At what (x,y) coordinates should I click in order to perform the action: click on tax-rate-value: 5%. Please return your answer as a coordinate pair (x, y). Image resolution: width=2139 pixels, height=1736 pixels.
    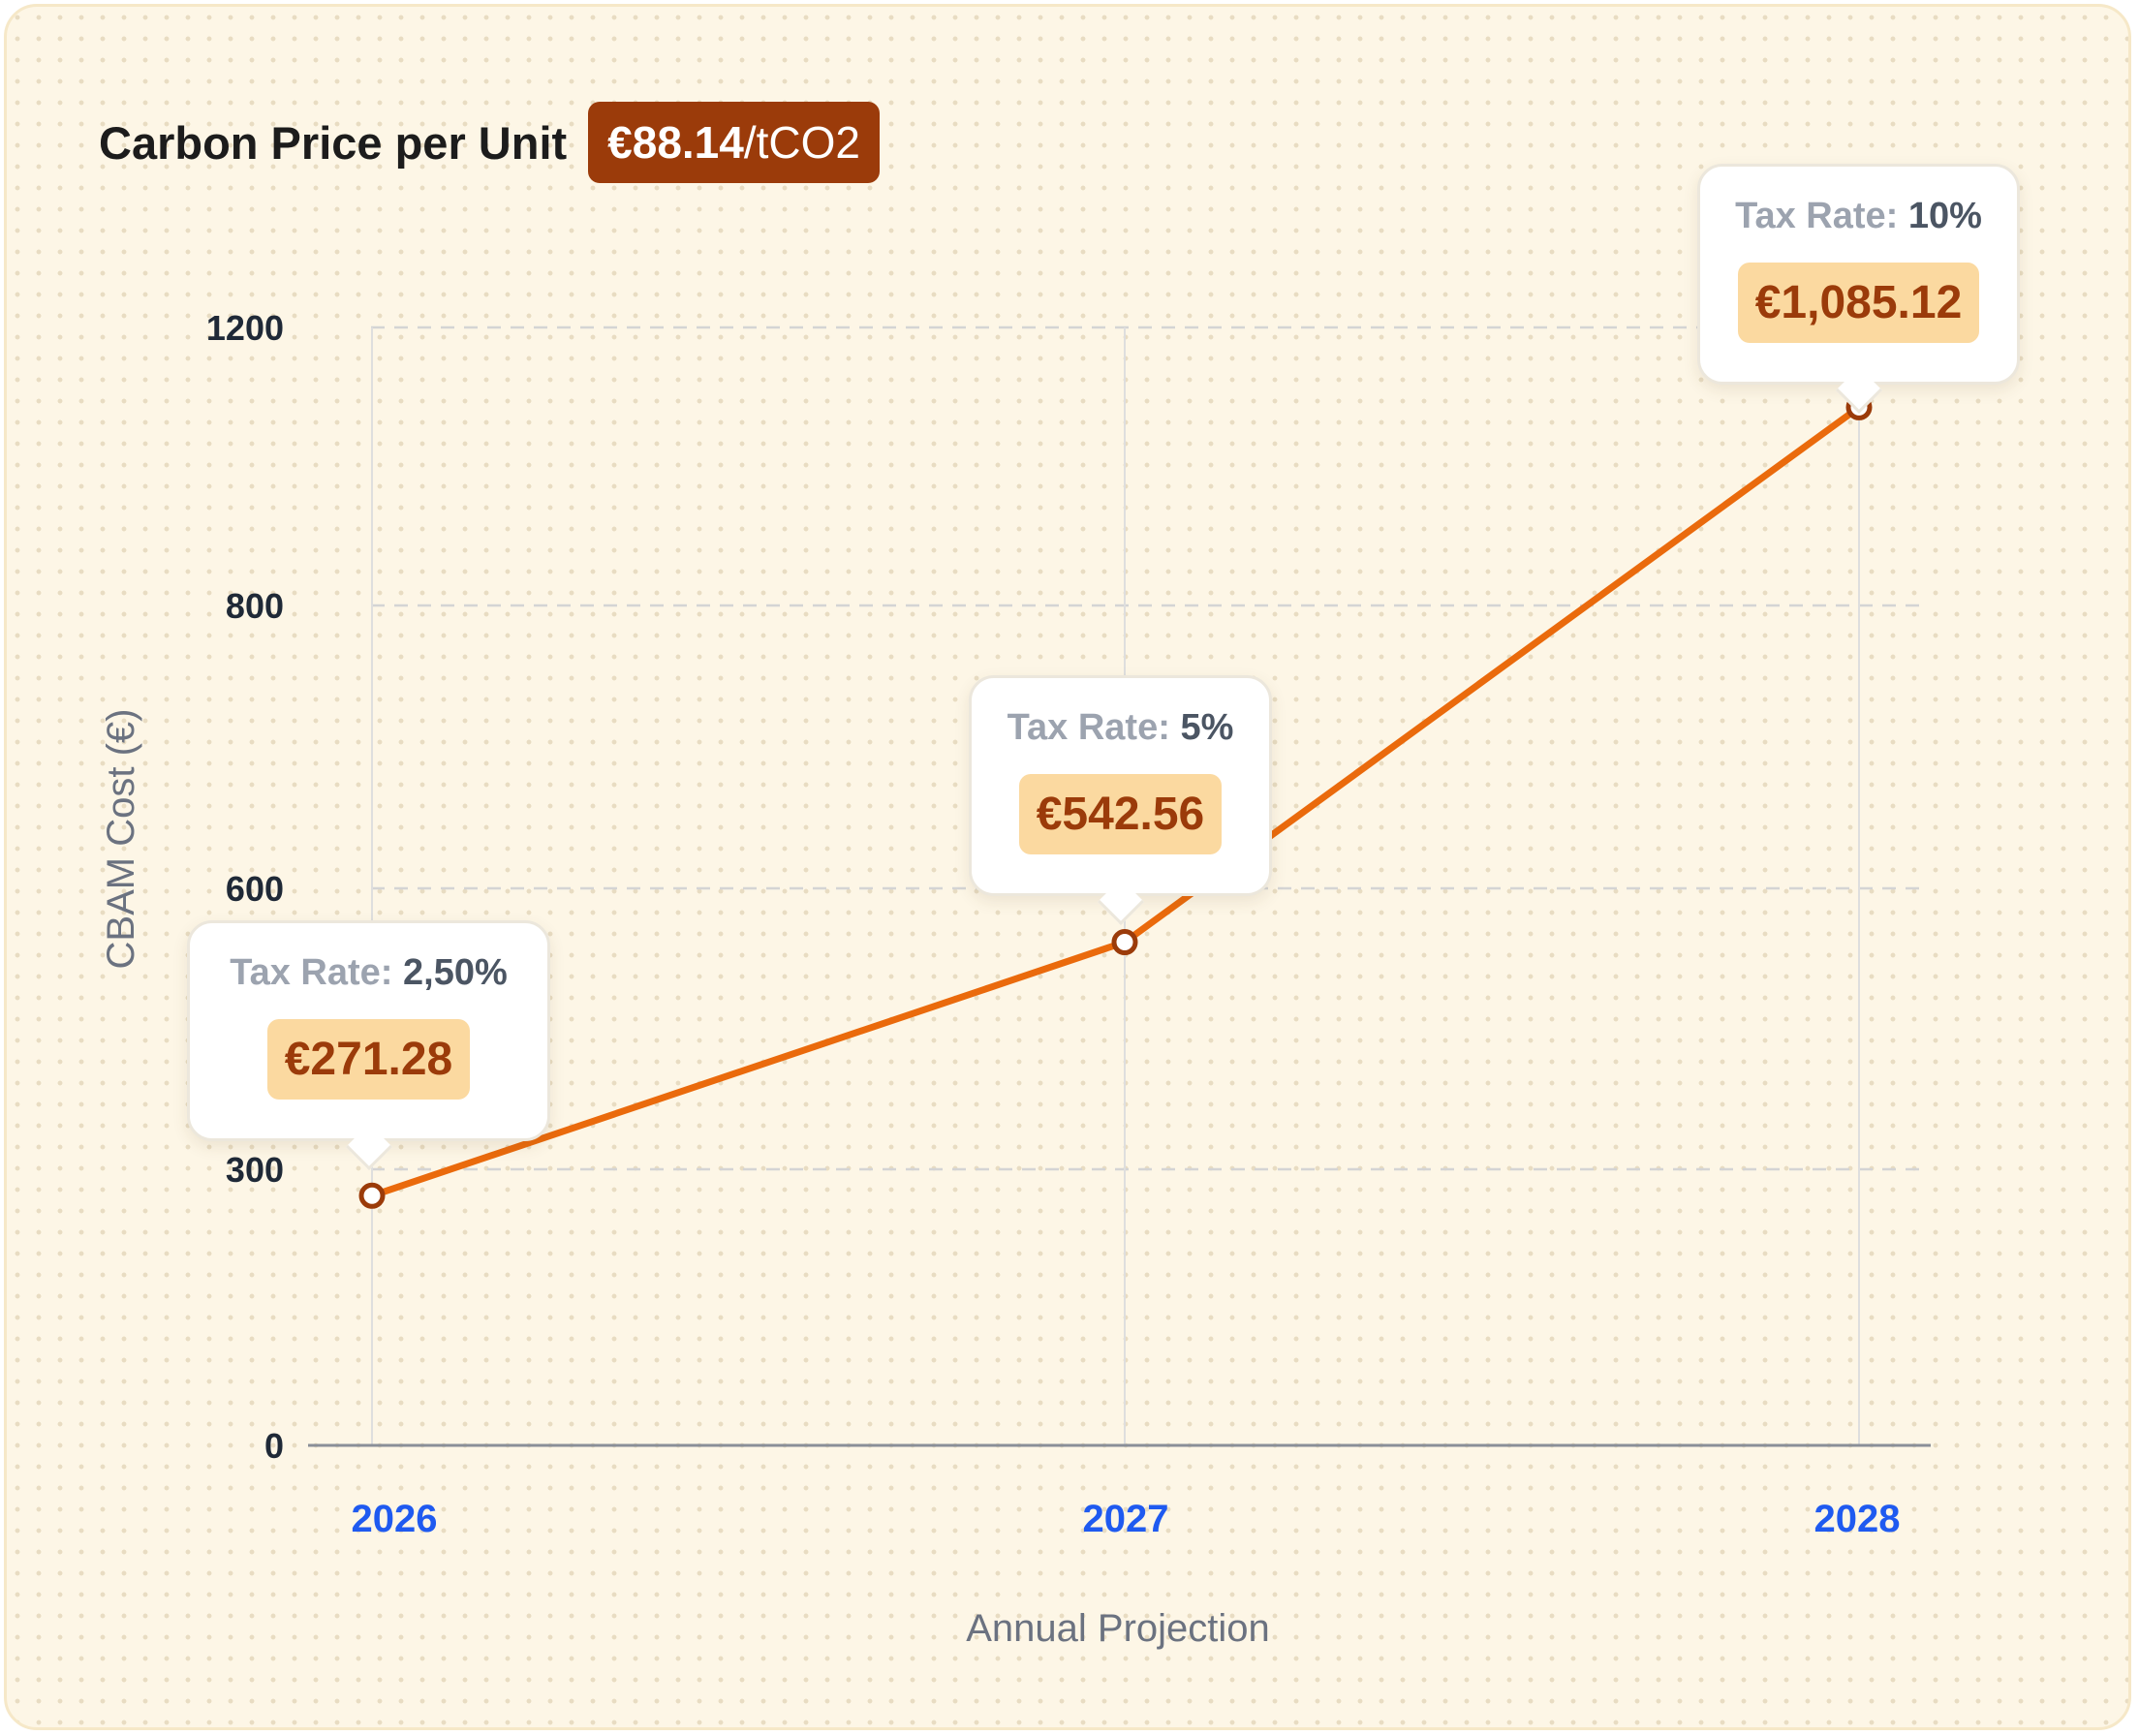
    Looking at the image, I should click on (1207, 727).